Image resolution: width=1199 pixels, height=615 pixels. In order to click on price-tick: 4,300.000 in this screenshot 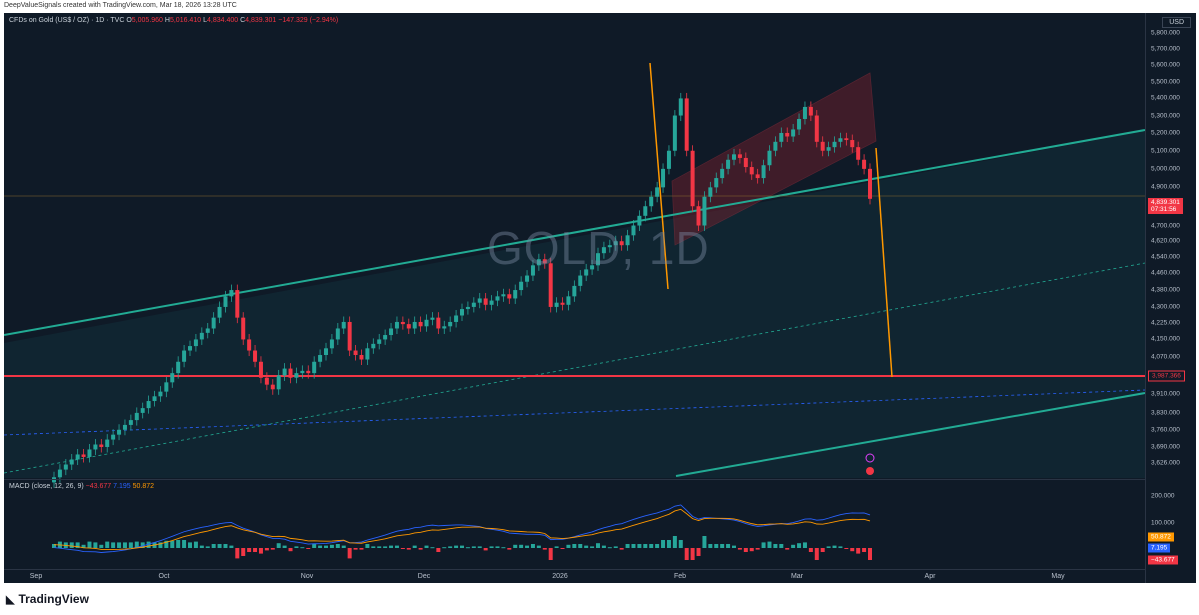, I will do `click(1165, 307)`.